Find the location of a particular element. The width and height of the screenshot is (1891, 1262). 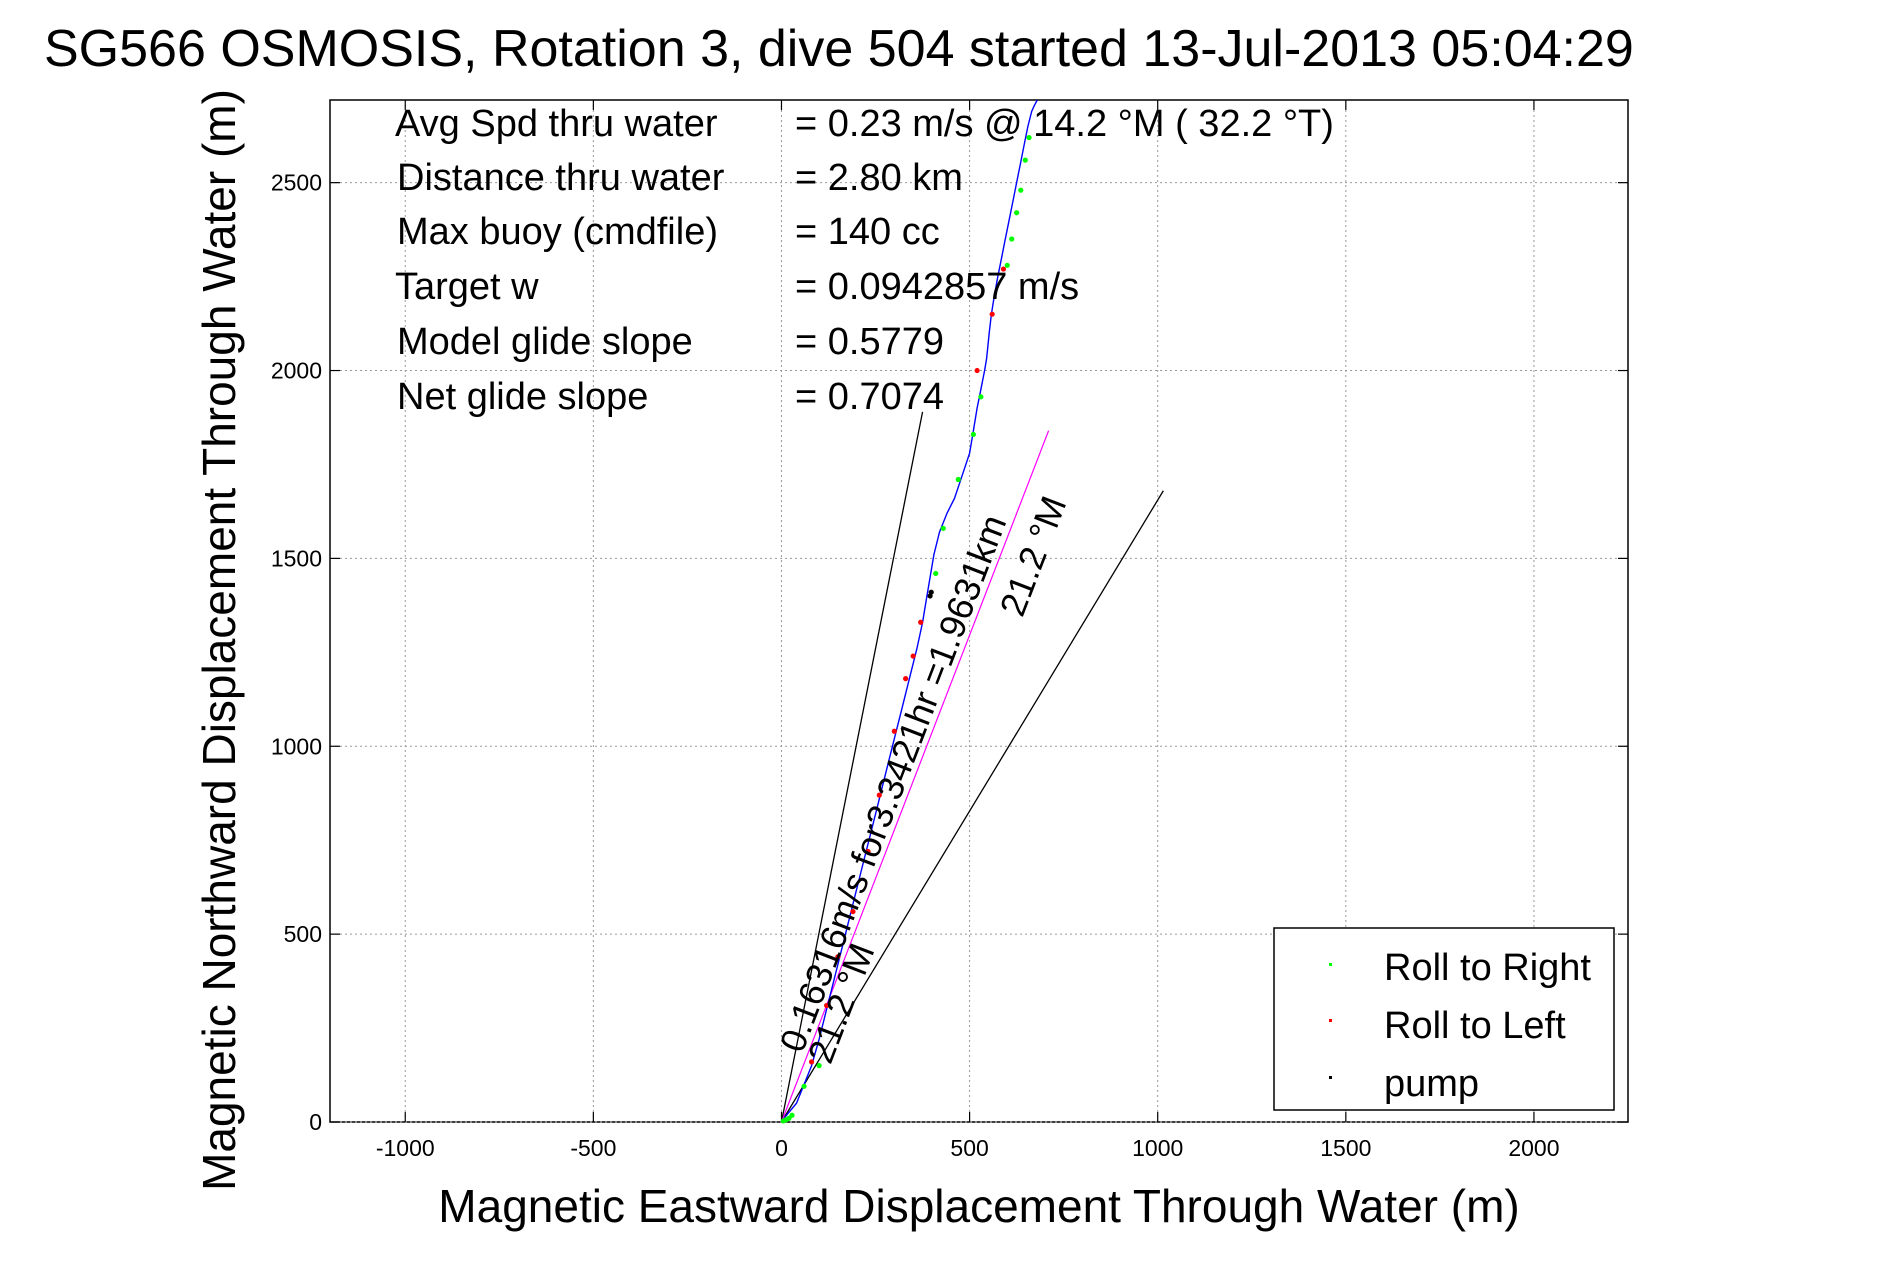

x-tick-label: -500 is located at coordinates (593, 1148).